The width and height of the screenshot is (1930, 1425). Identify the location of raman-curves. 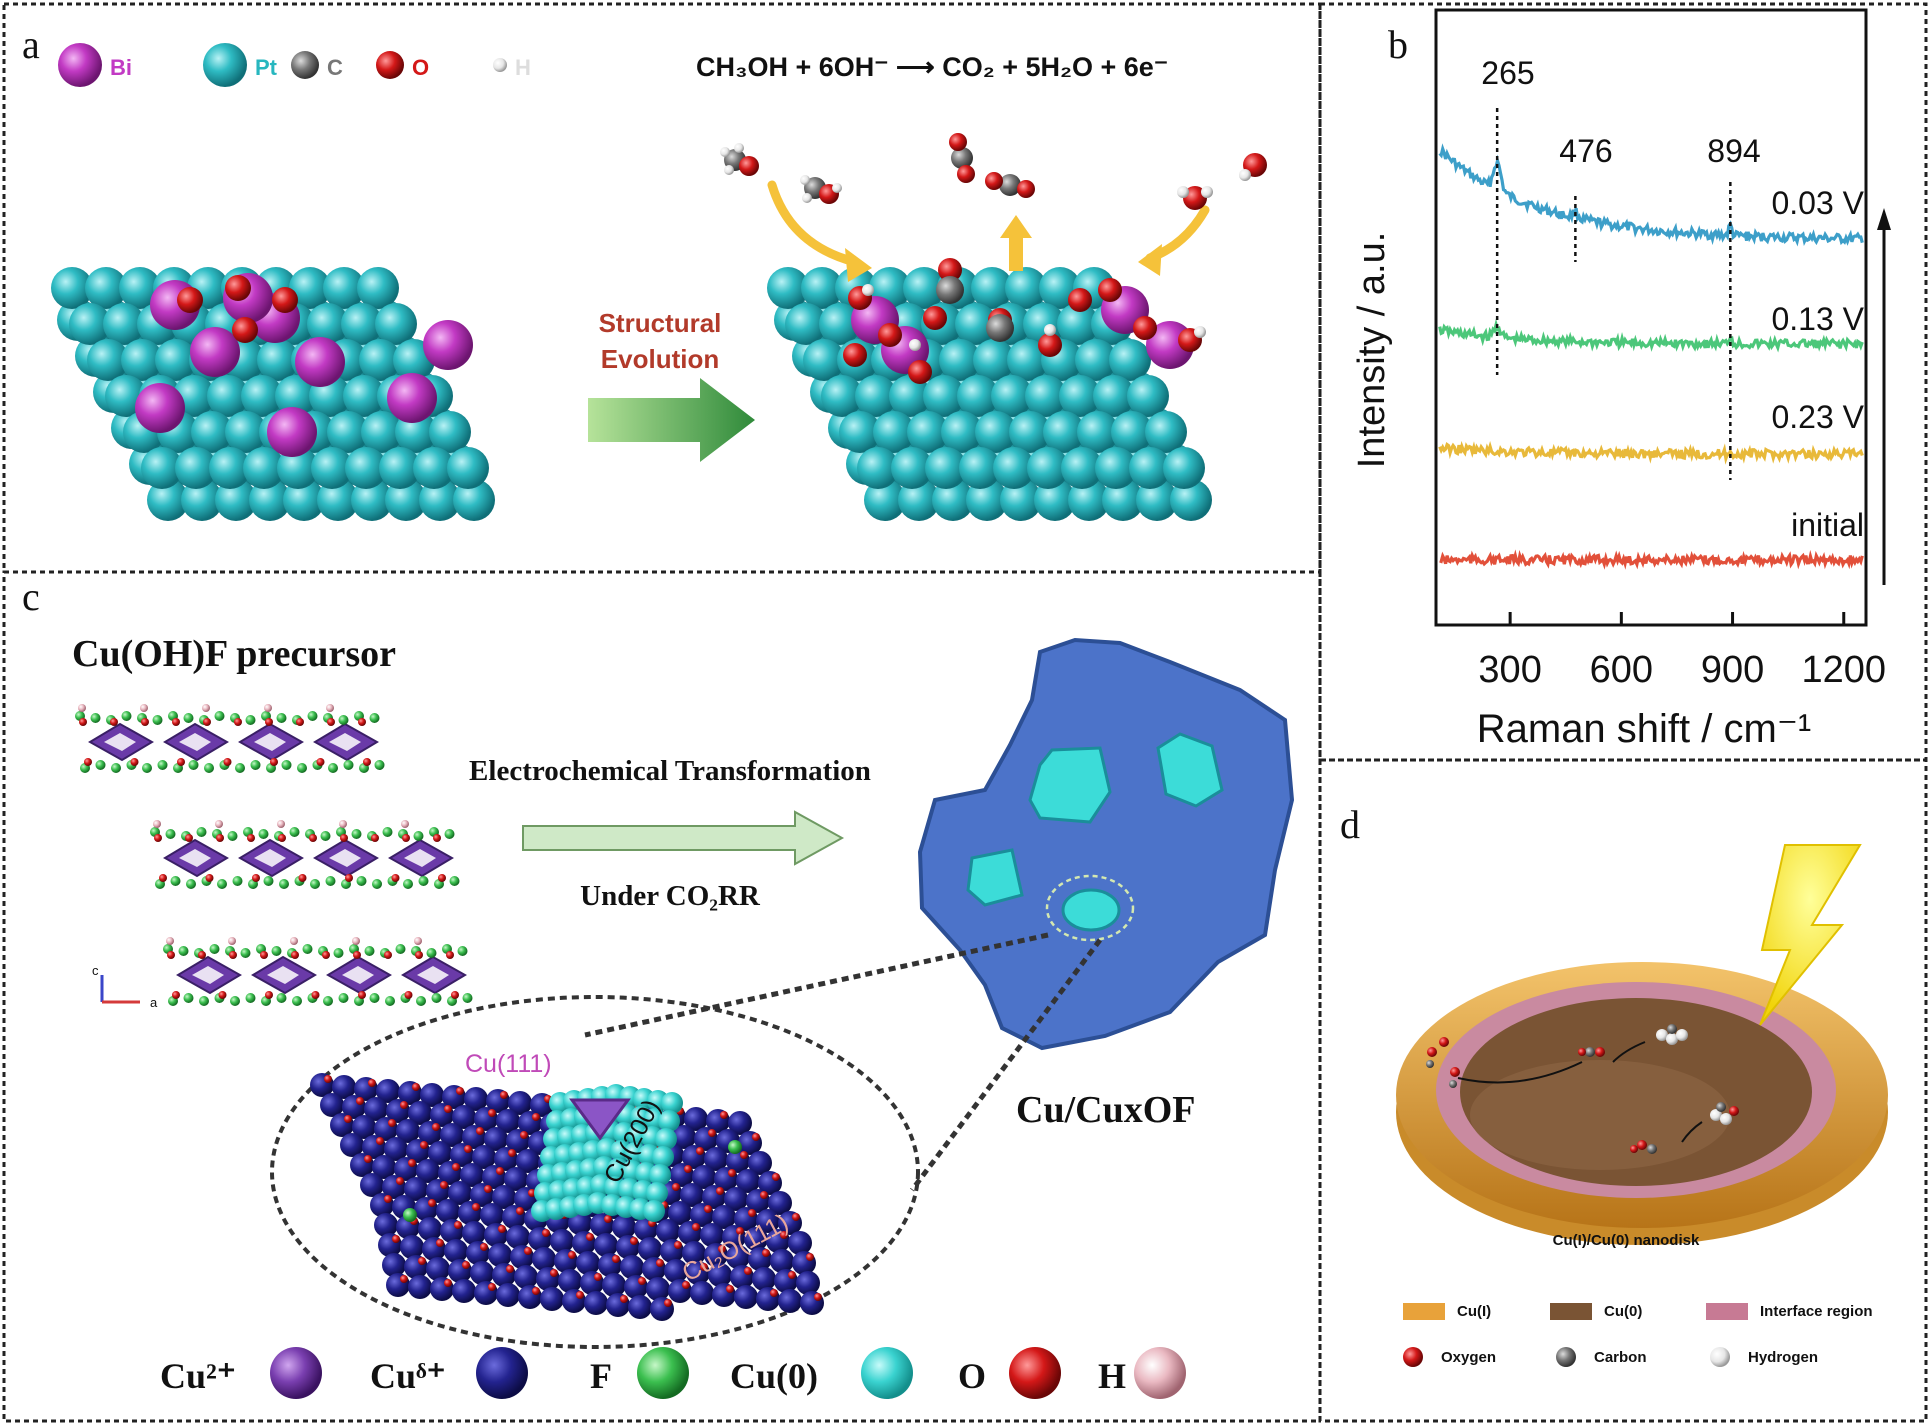
(1651, 356).